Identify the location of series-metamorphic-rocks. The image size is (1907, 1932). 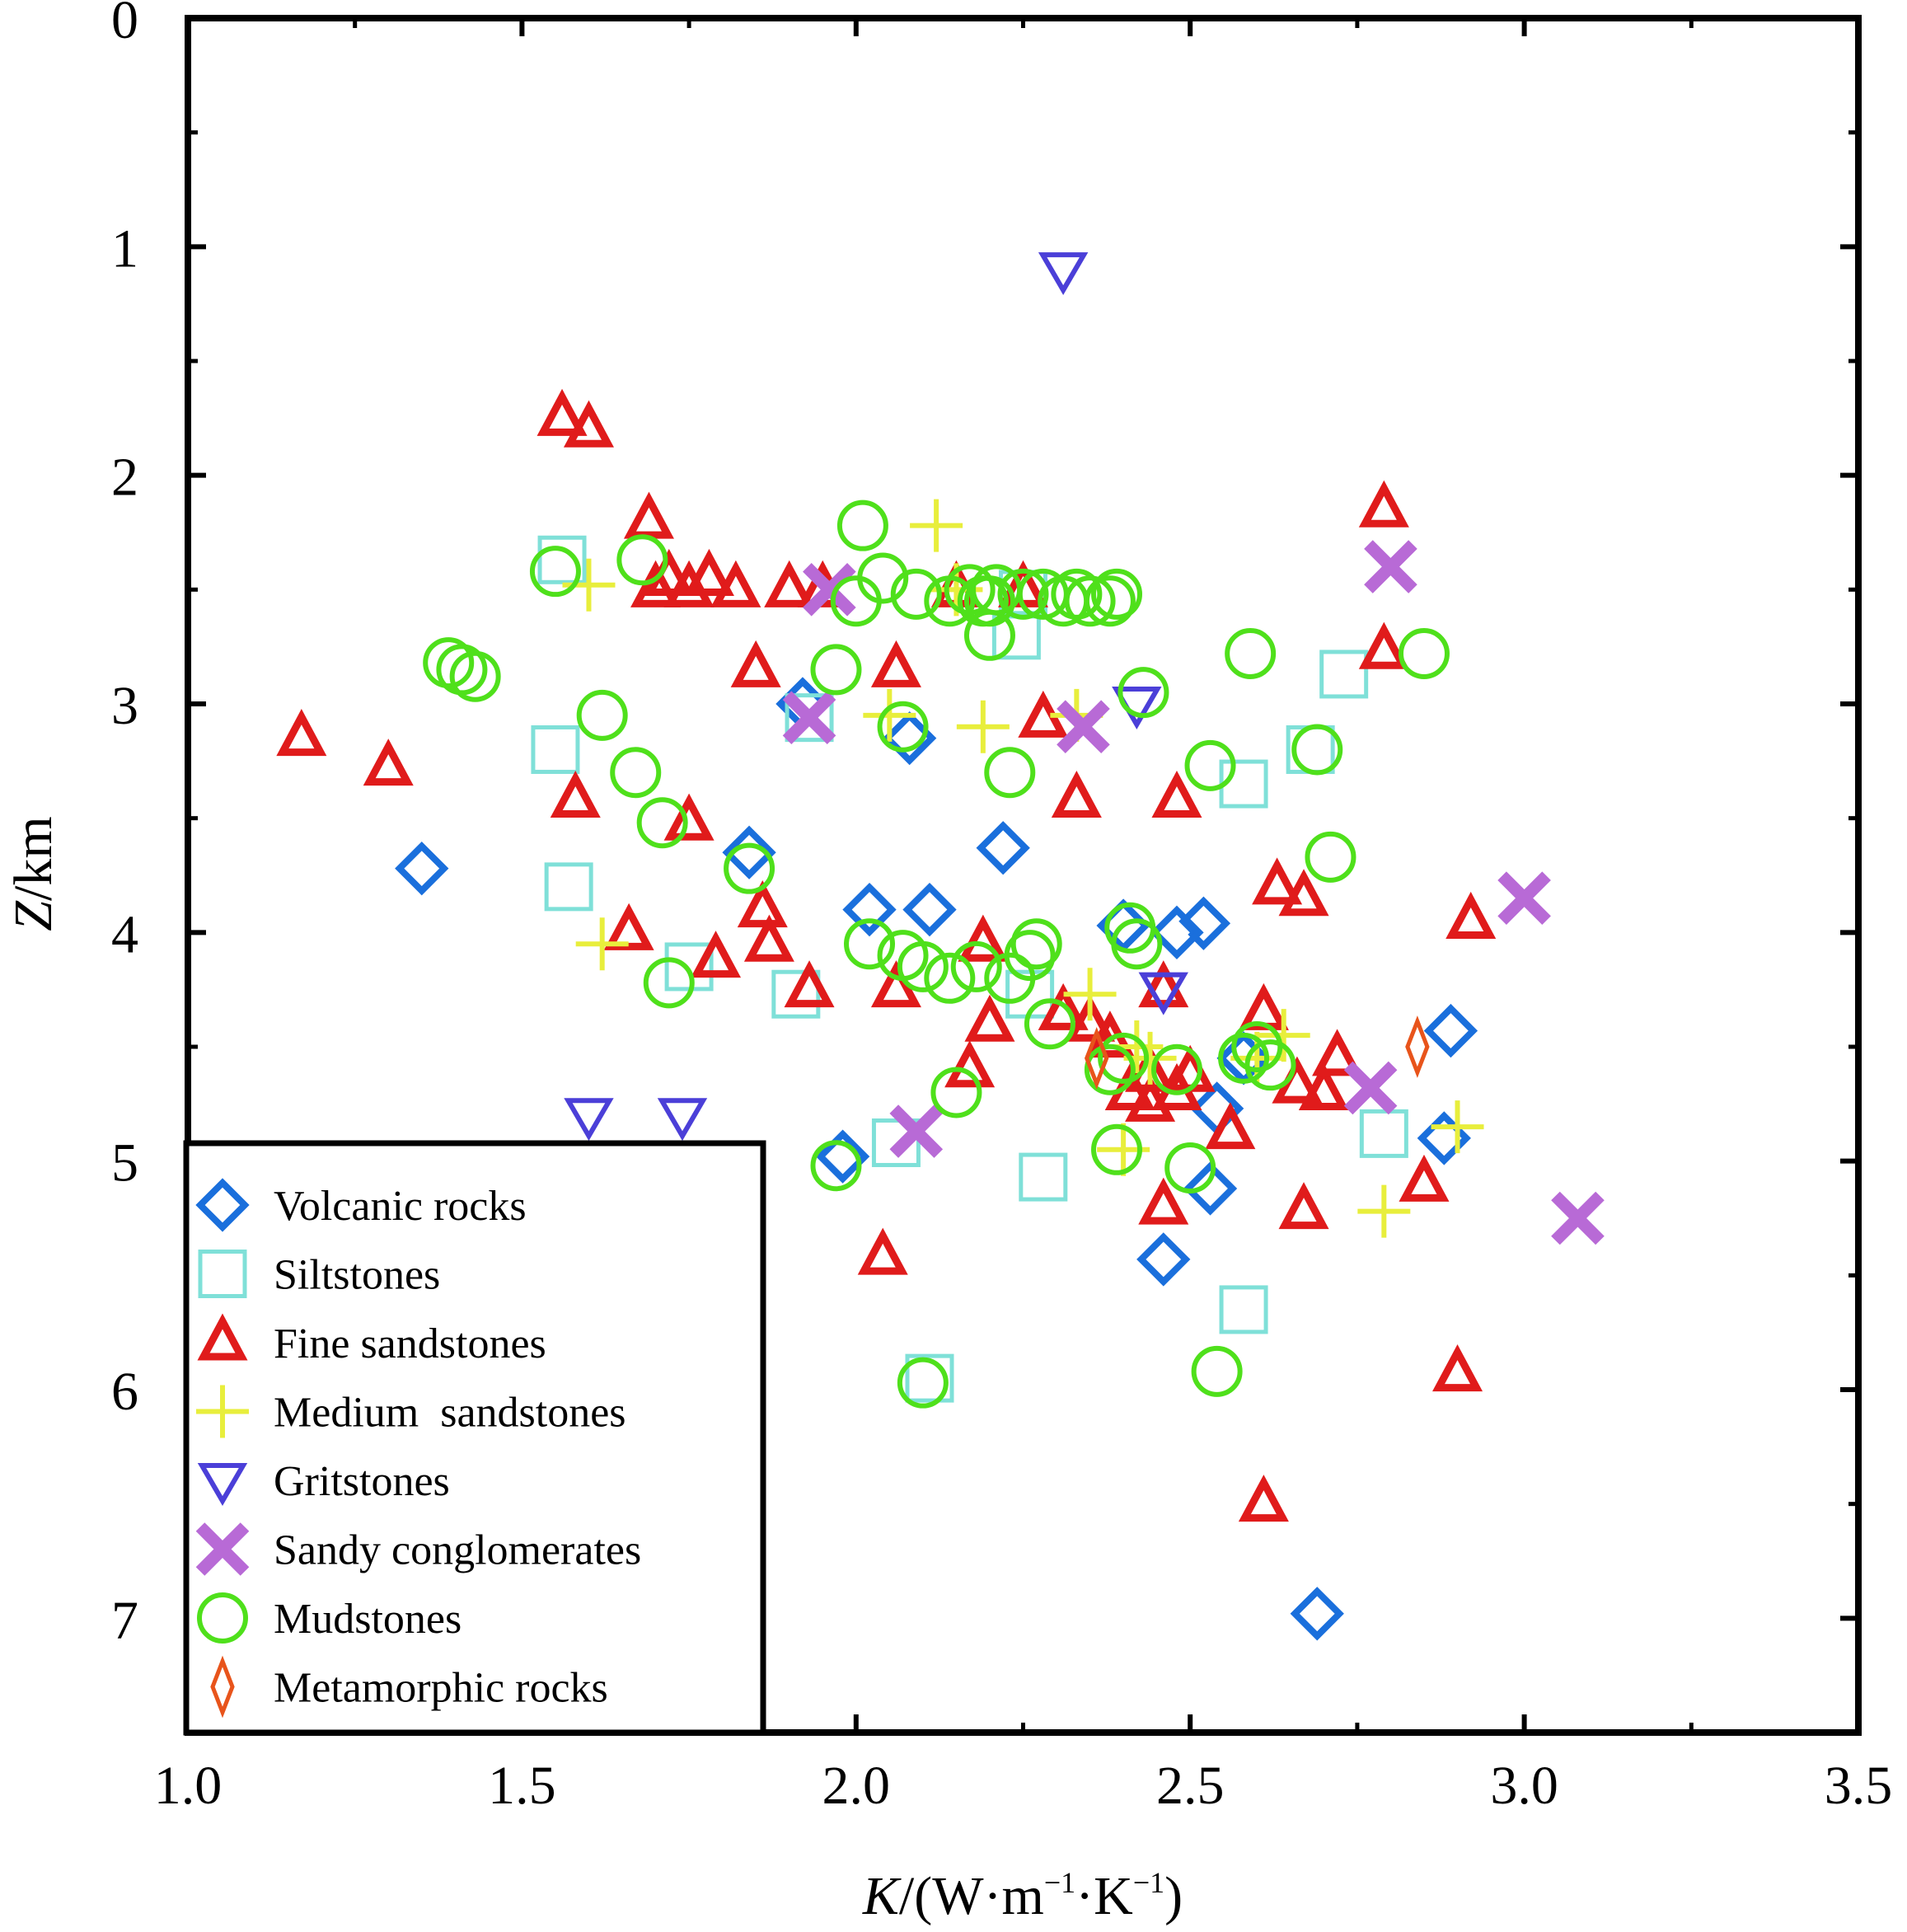
(1257, 1052).